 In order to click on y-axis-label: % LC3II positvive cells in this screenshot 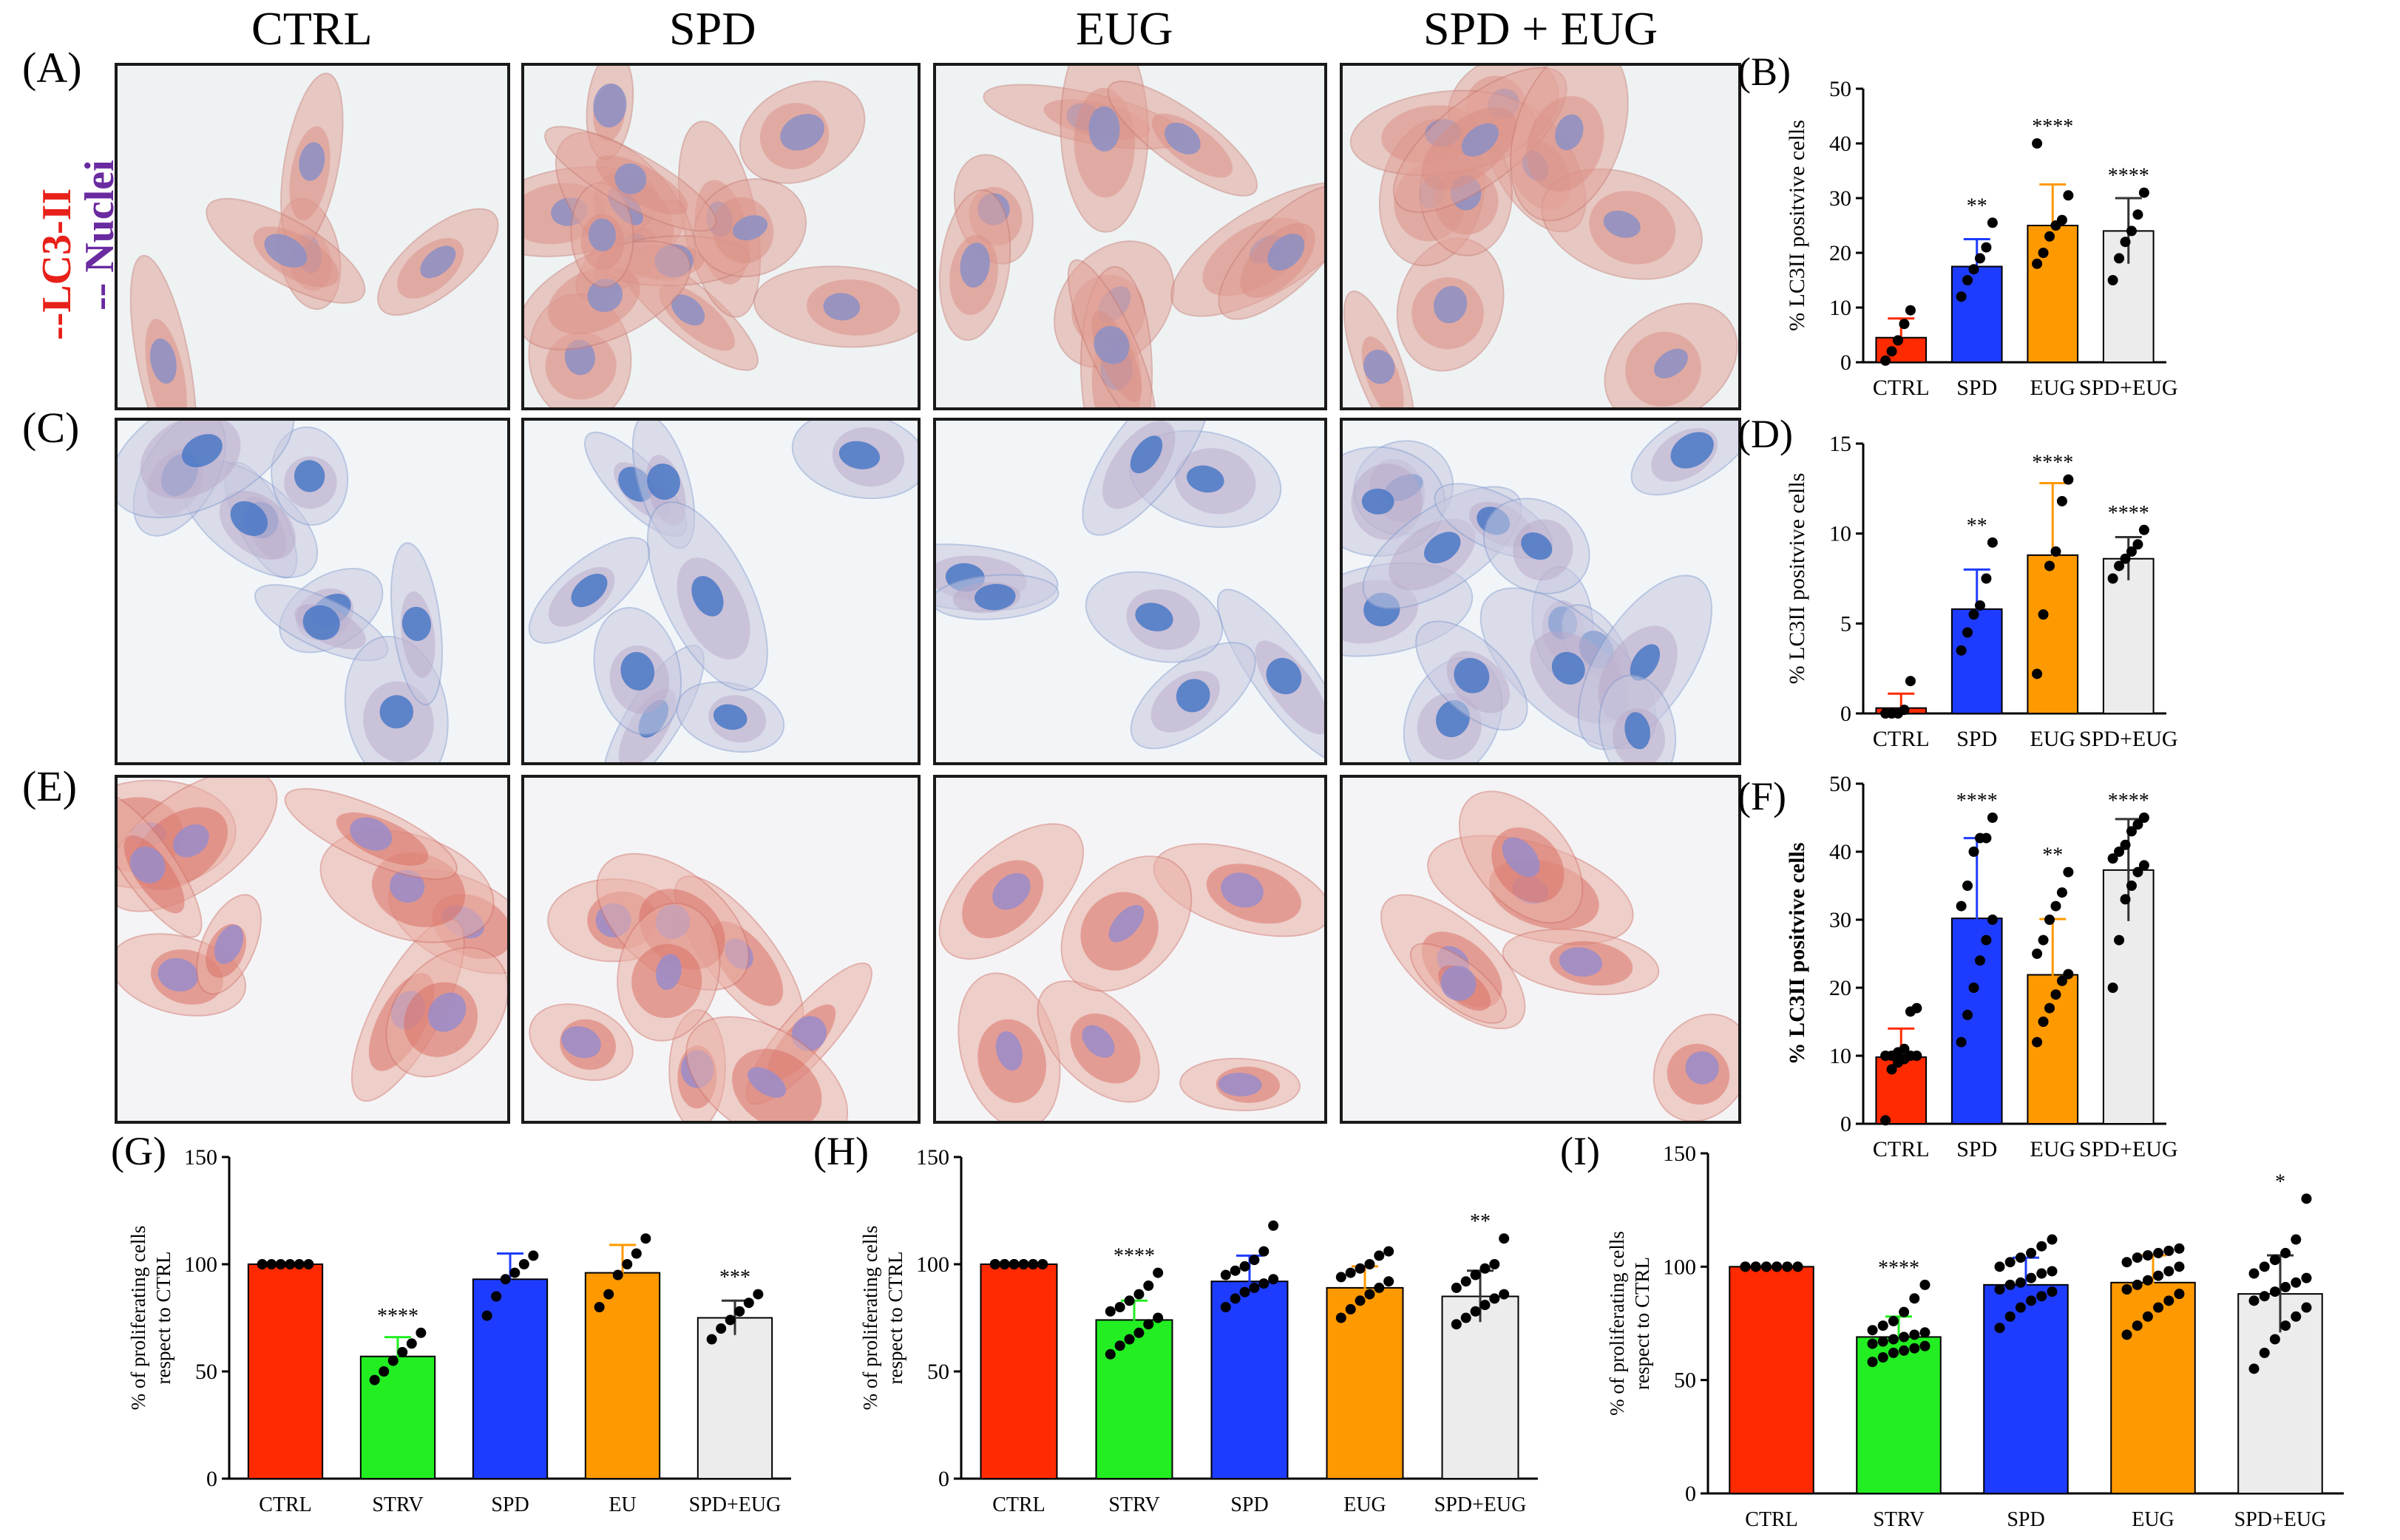, I will do `click(1797, 225)`.